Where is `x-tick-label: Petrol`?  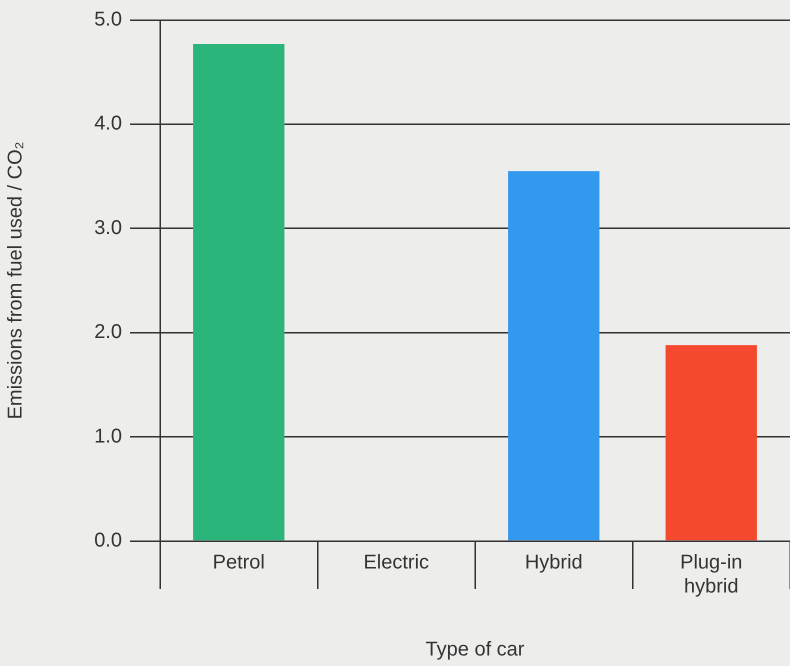 x-tick-label: Petrol is located at coordinates (238, 563).